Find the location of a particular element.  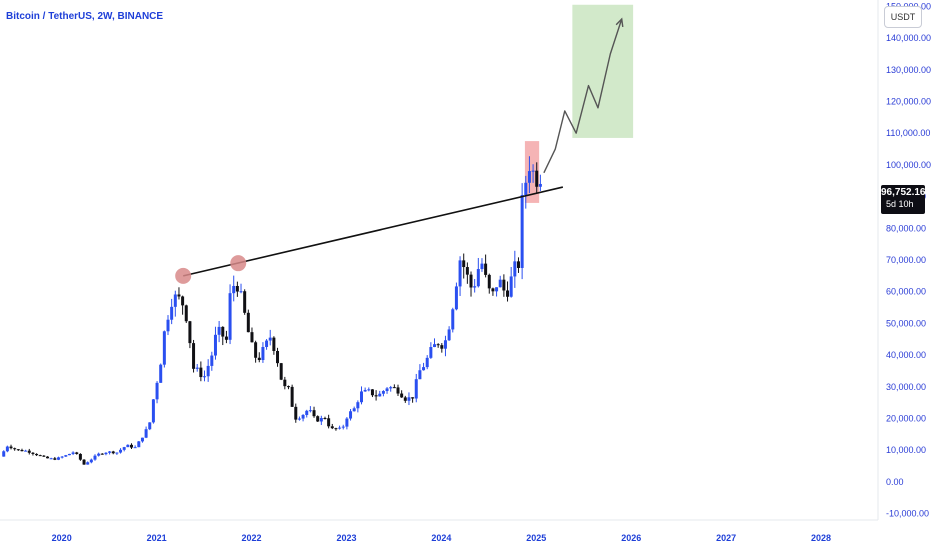

time-tick-label: 2027 is located at coordinates (726, 538).